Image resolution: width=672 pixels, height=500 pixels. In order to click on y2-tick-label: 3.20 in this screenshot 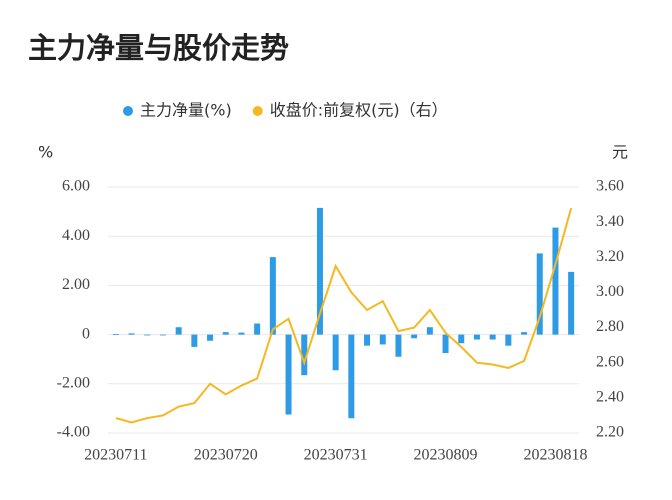, I will do `click(610, 256)`.